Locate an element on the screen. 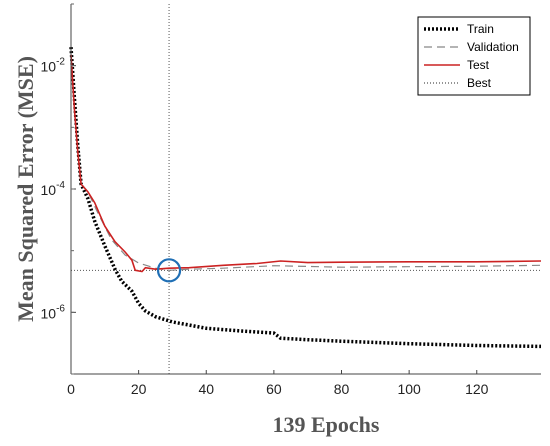 The width and height of the screenshot is (550, 446). x-tick-label: 20 is located at coordinates (139, 389).